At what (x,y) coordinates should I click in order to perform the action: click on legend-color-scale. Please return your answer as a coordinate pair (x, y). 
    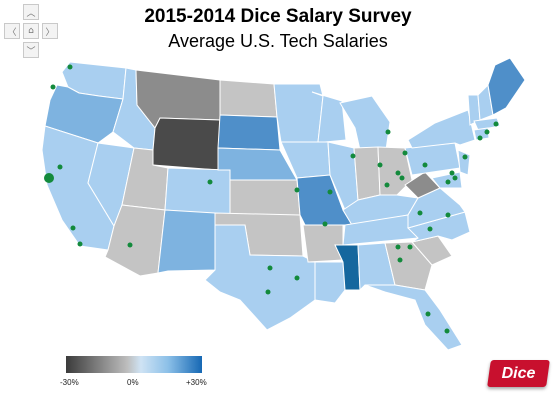
    Looking at the image, I should click on (134, 364).